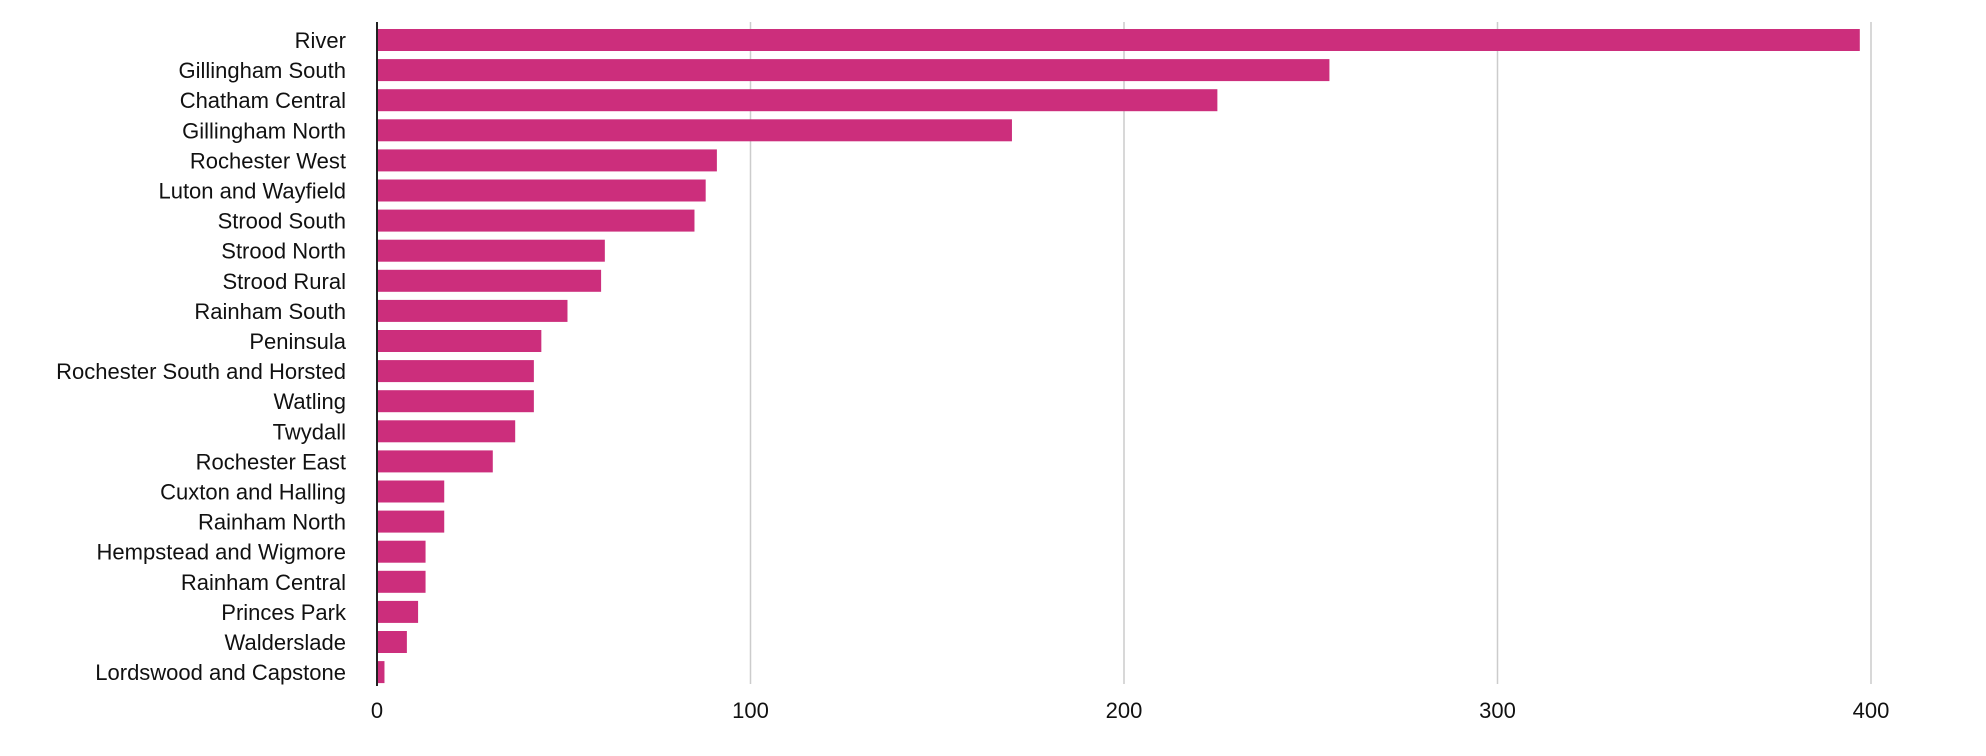  What do you see at coordinates (264, 130) in the screenshot?
I see `category-label: Gillingham North` at bounding box center [264, 130].